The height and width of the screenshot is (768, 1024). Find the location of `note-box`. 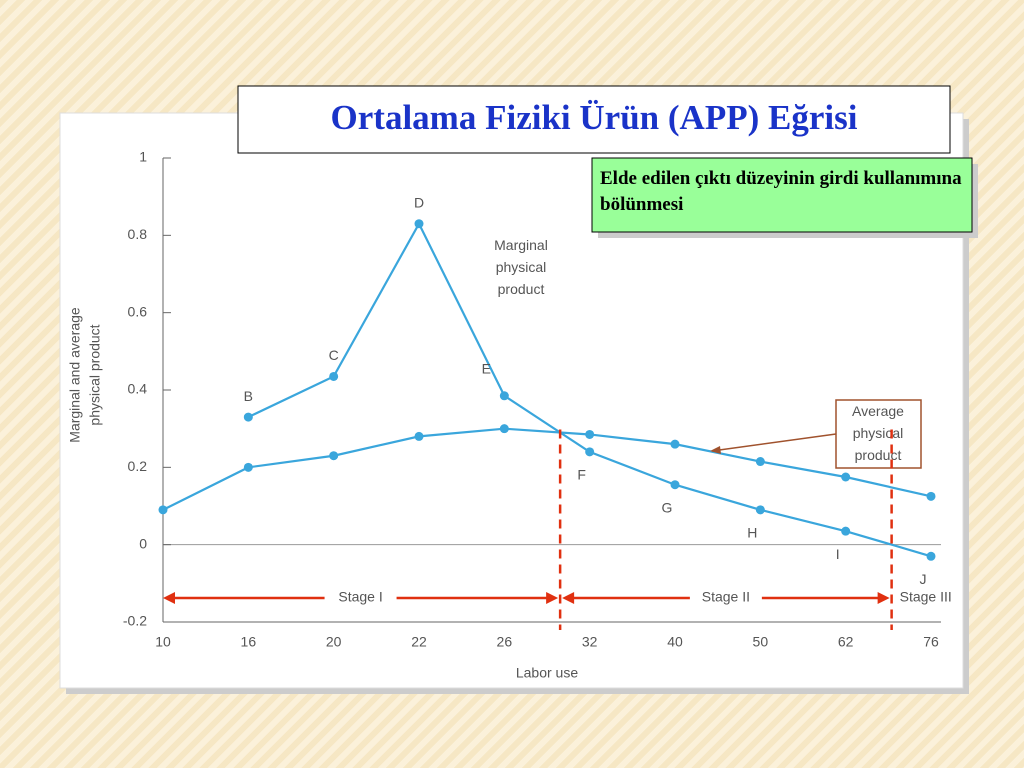

note-box is located at coordinates (782, 195).